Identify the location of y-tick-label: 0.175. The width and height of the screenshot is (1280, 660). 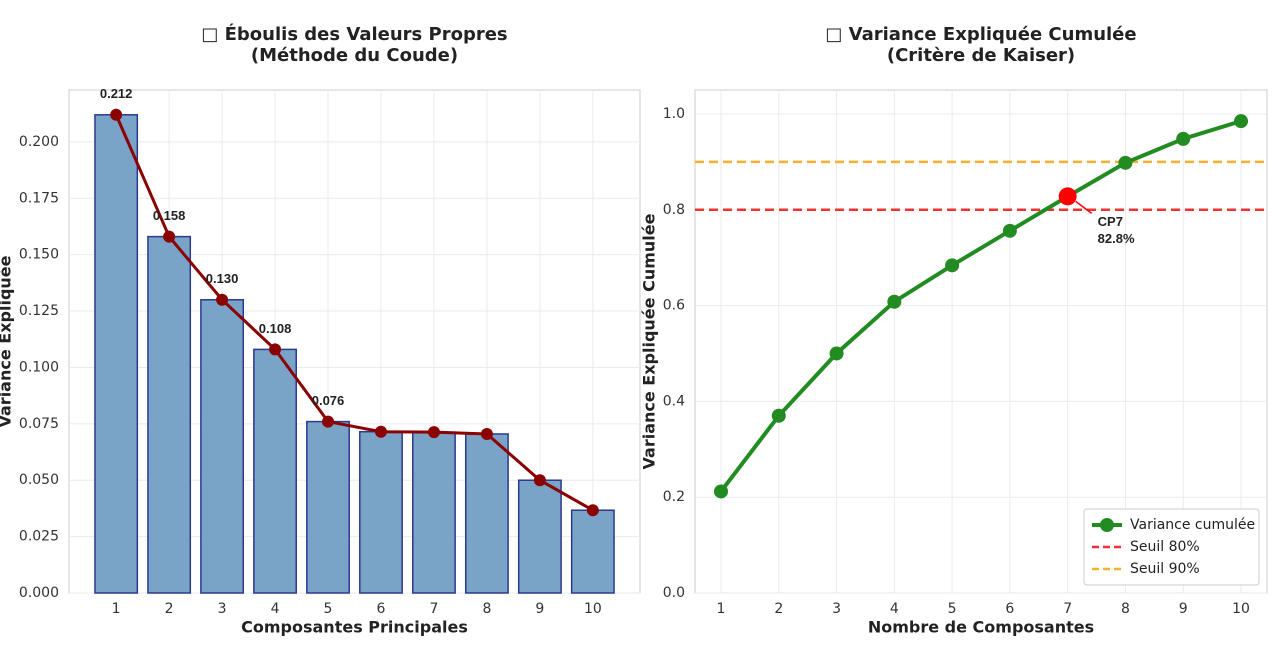
(39, 198).